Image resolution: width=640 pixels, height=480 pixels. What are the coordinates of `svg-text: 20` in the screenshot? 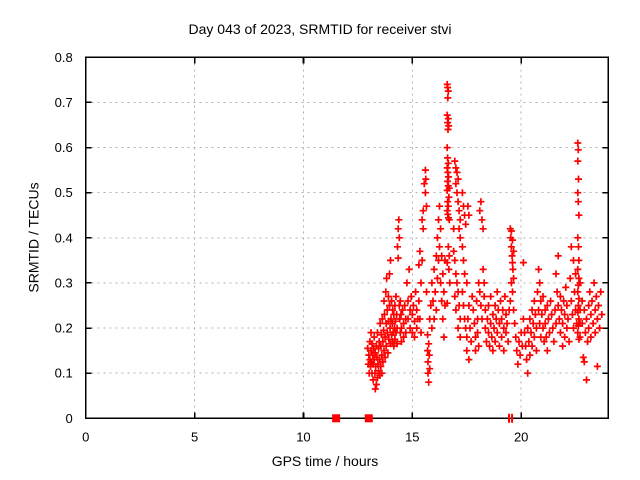 It's located at (521, 436).